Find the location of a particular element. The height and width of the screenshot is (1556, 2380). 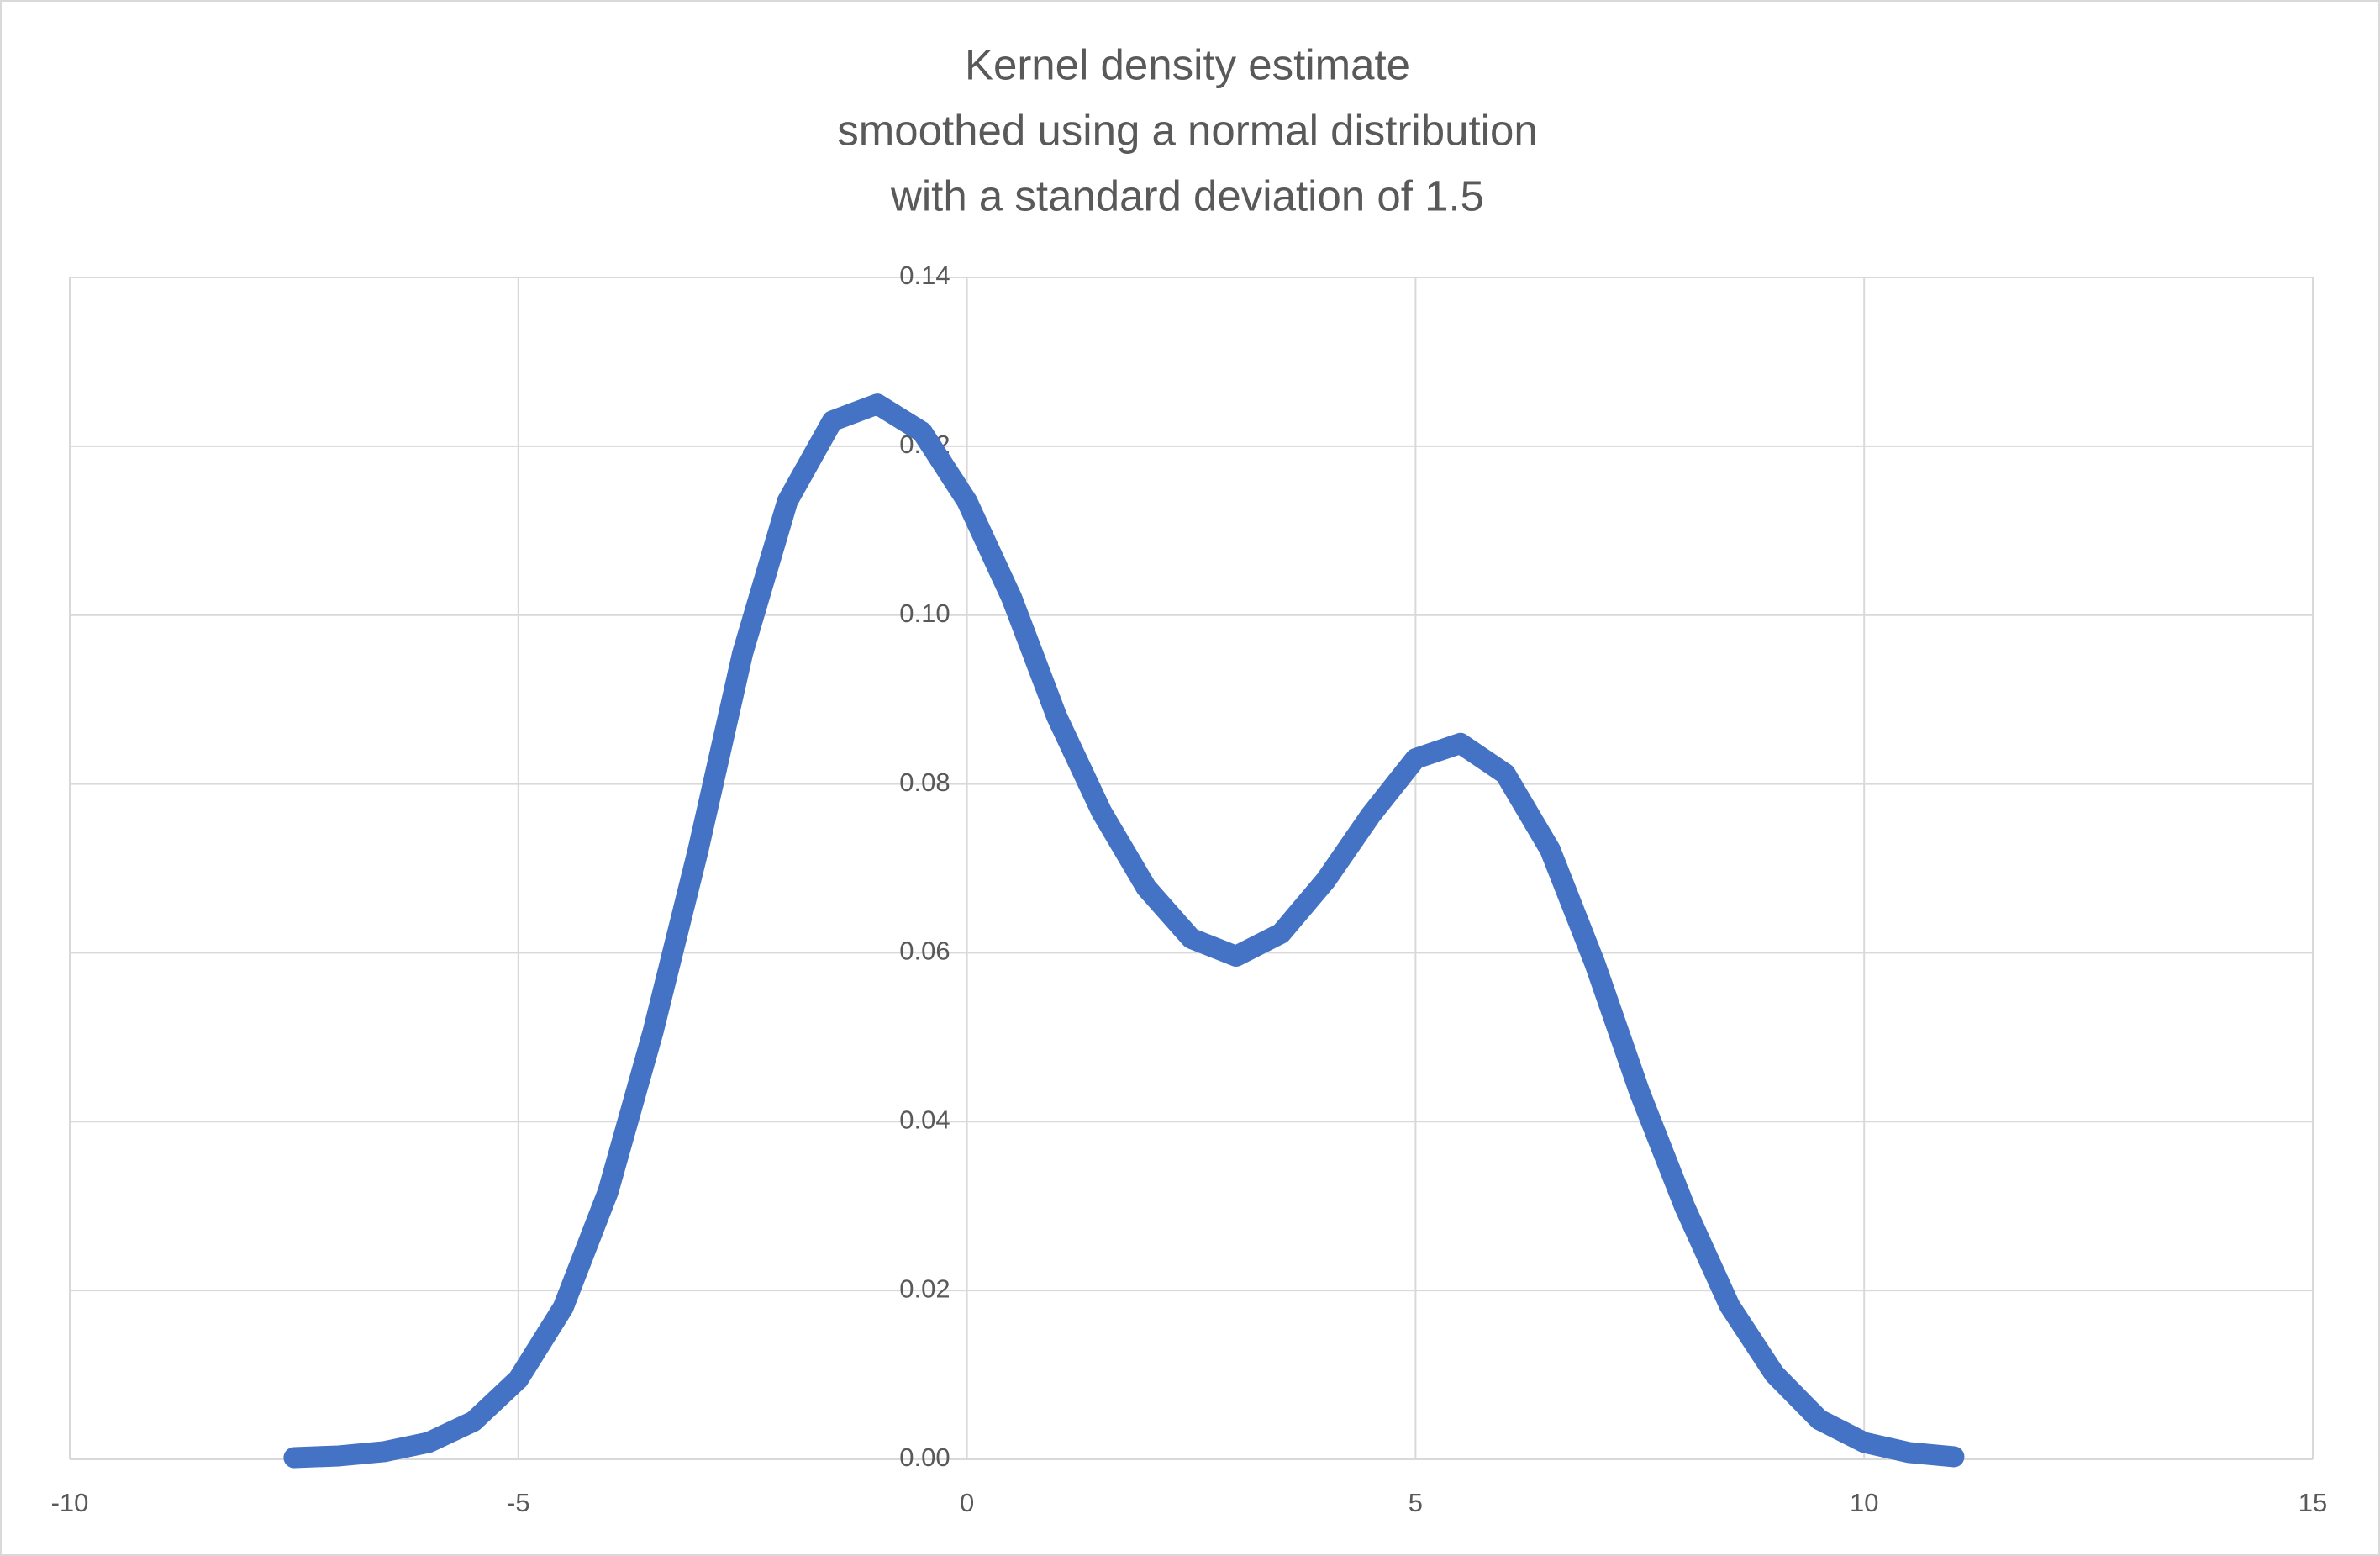

y-tick-label: 0.10 is located at coordinates (925, 613).